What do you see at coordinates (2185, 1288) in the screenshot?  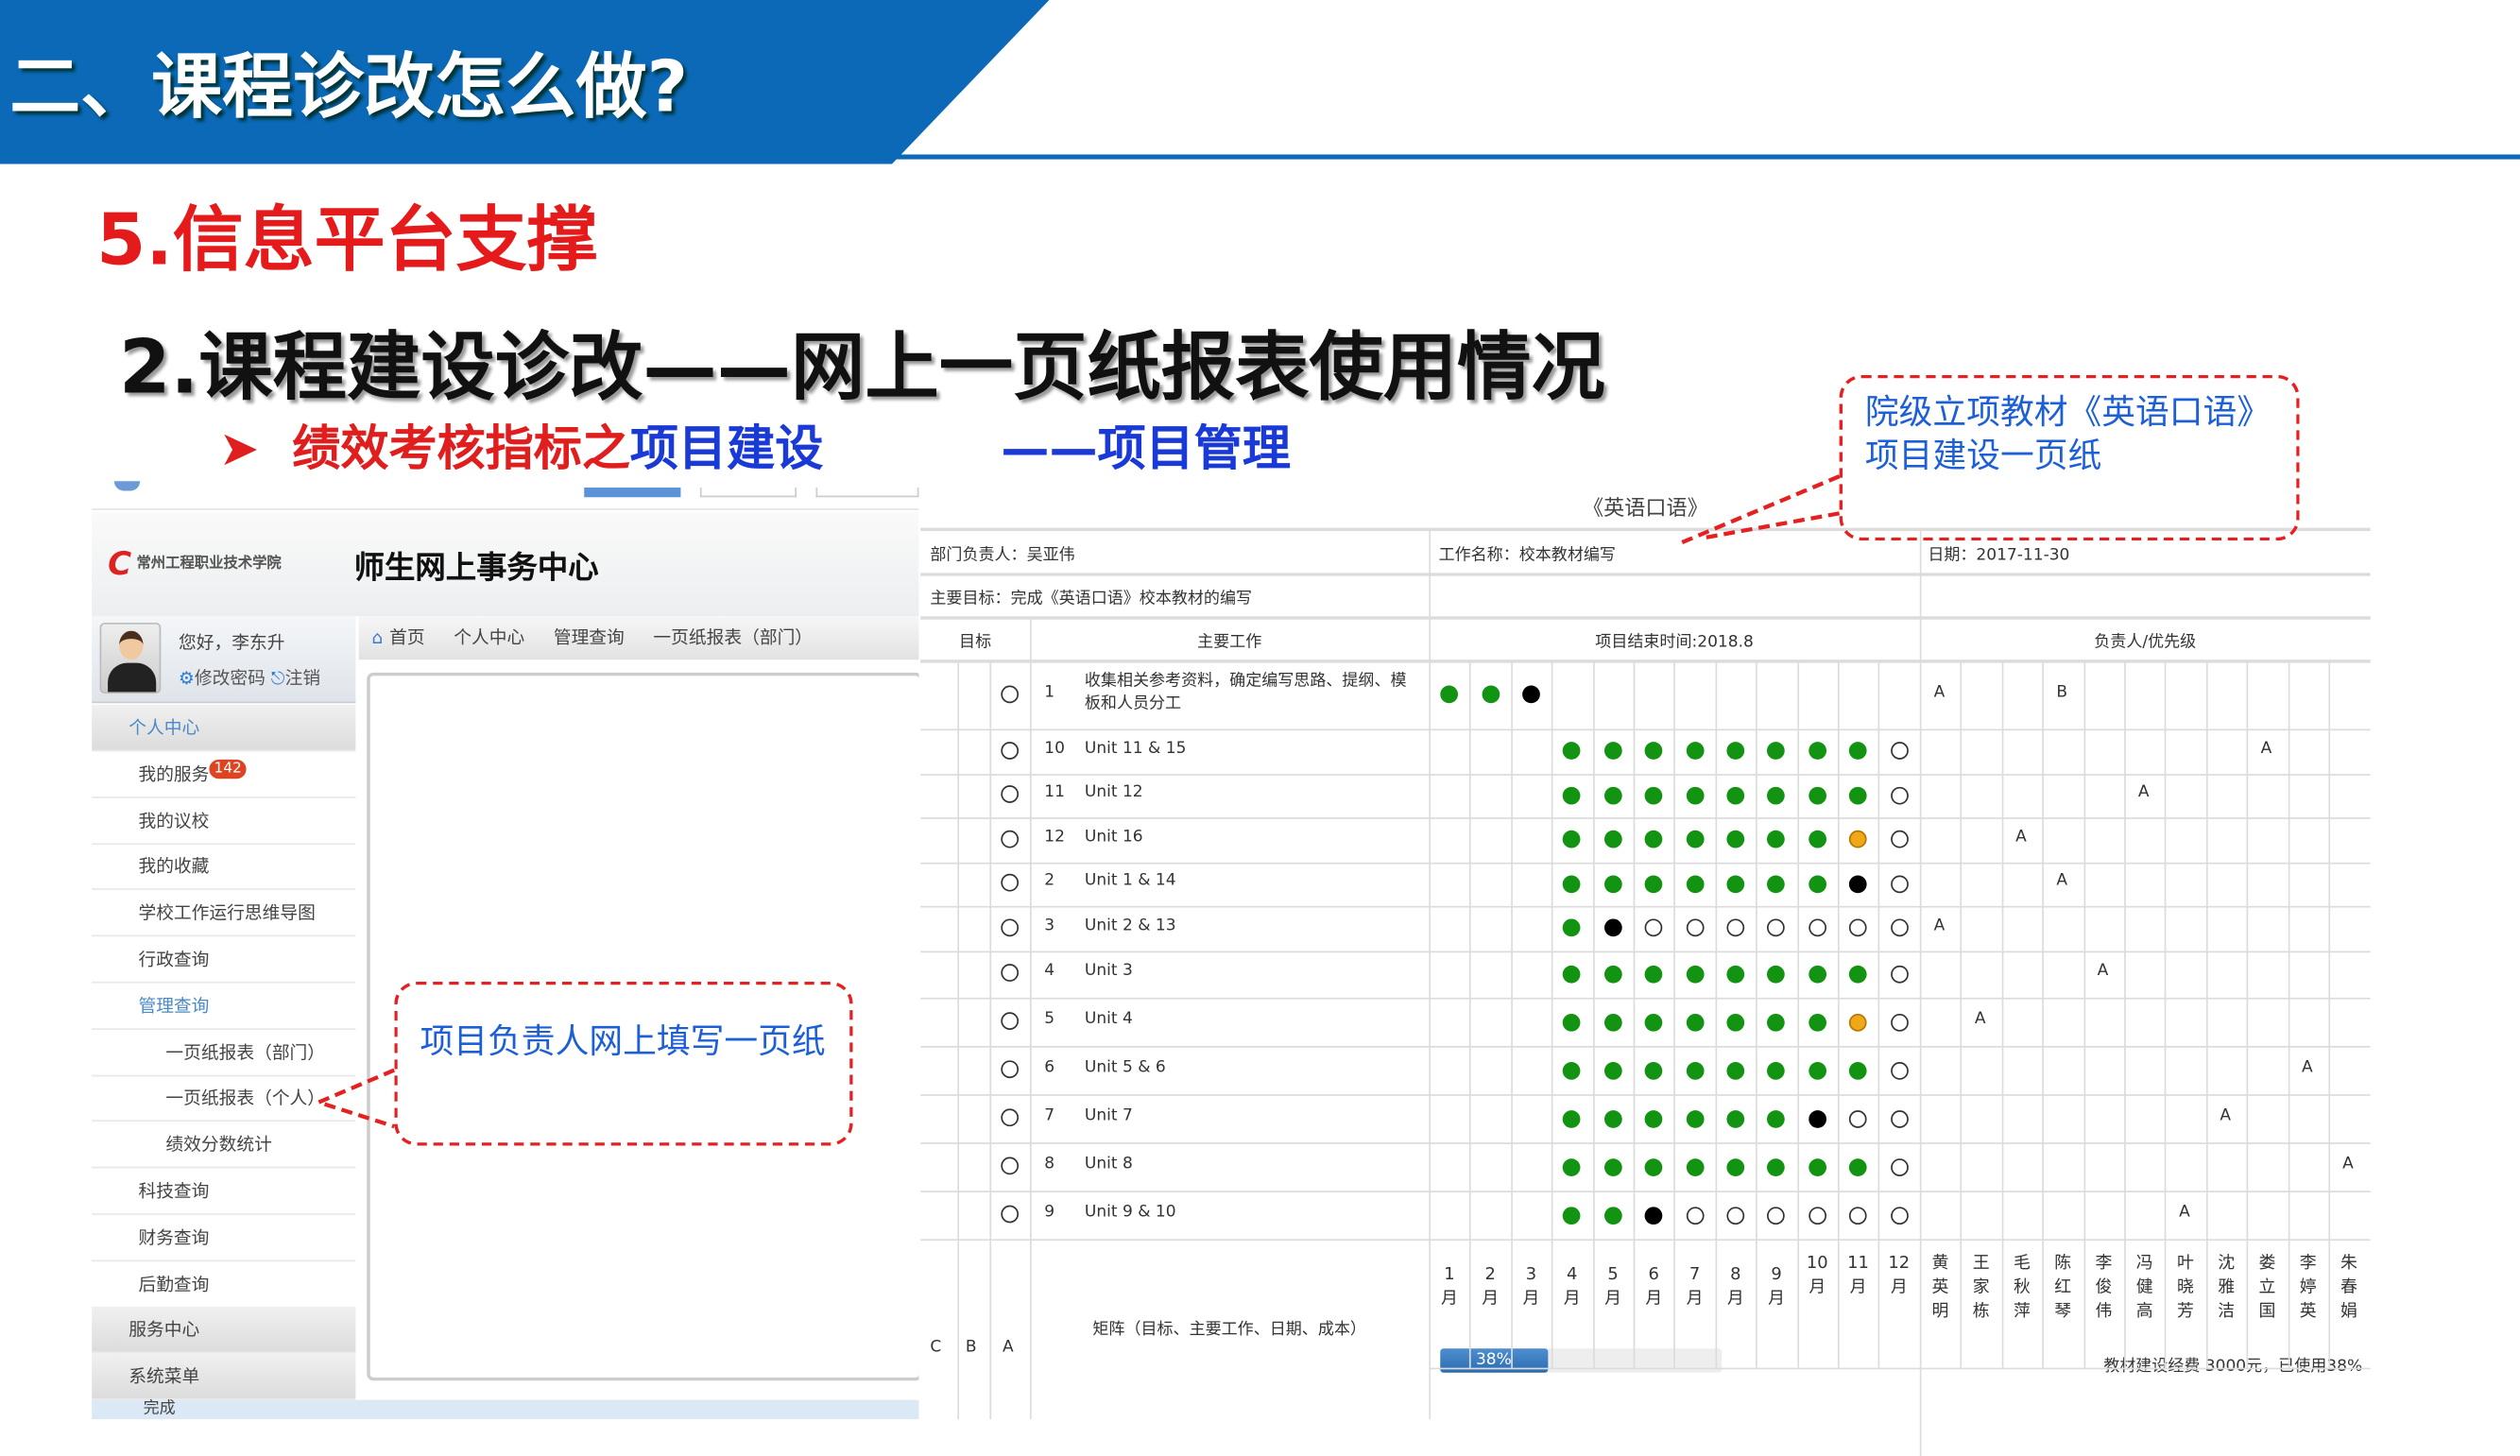 I see `person-name: 叶晓芳` at bounding box center [2185, 1288].